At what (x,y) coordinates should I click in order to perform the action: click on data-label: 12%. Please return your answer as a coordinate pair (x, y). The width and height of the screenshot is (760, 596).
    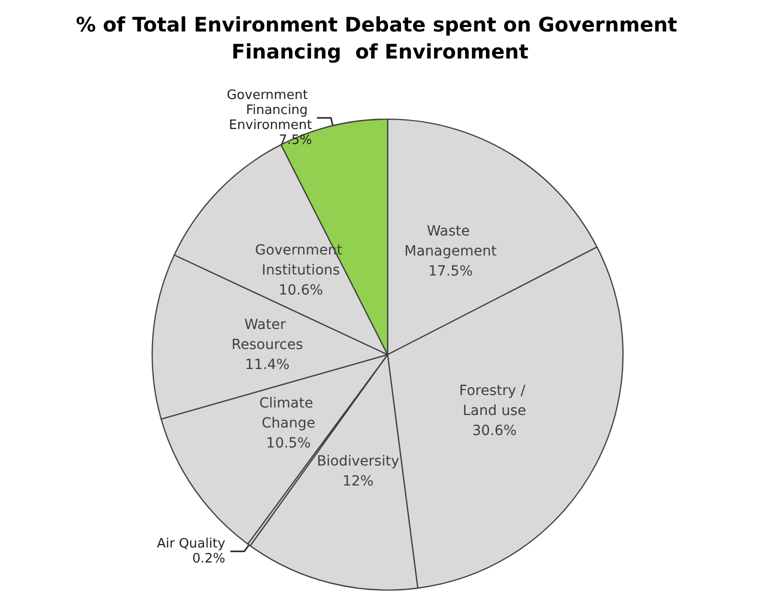
    Looking at the image, I should click on (358, 482).